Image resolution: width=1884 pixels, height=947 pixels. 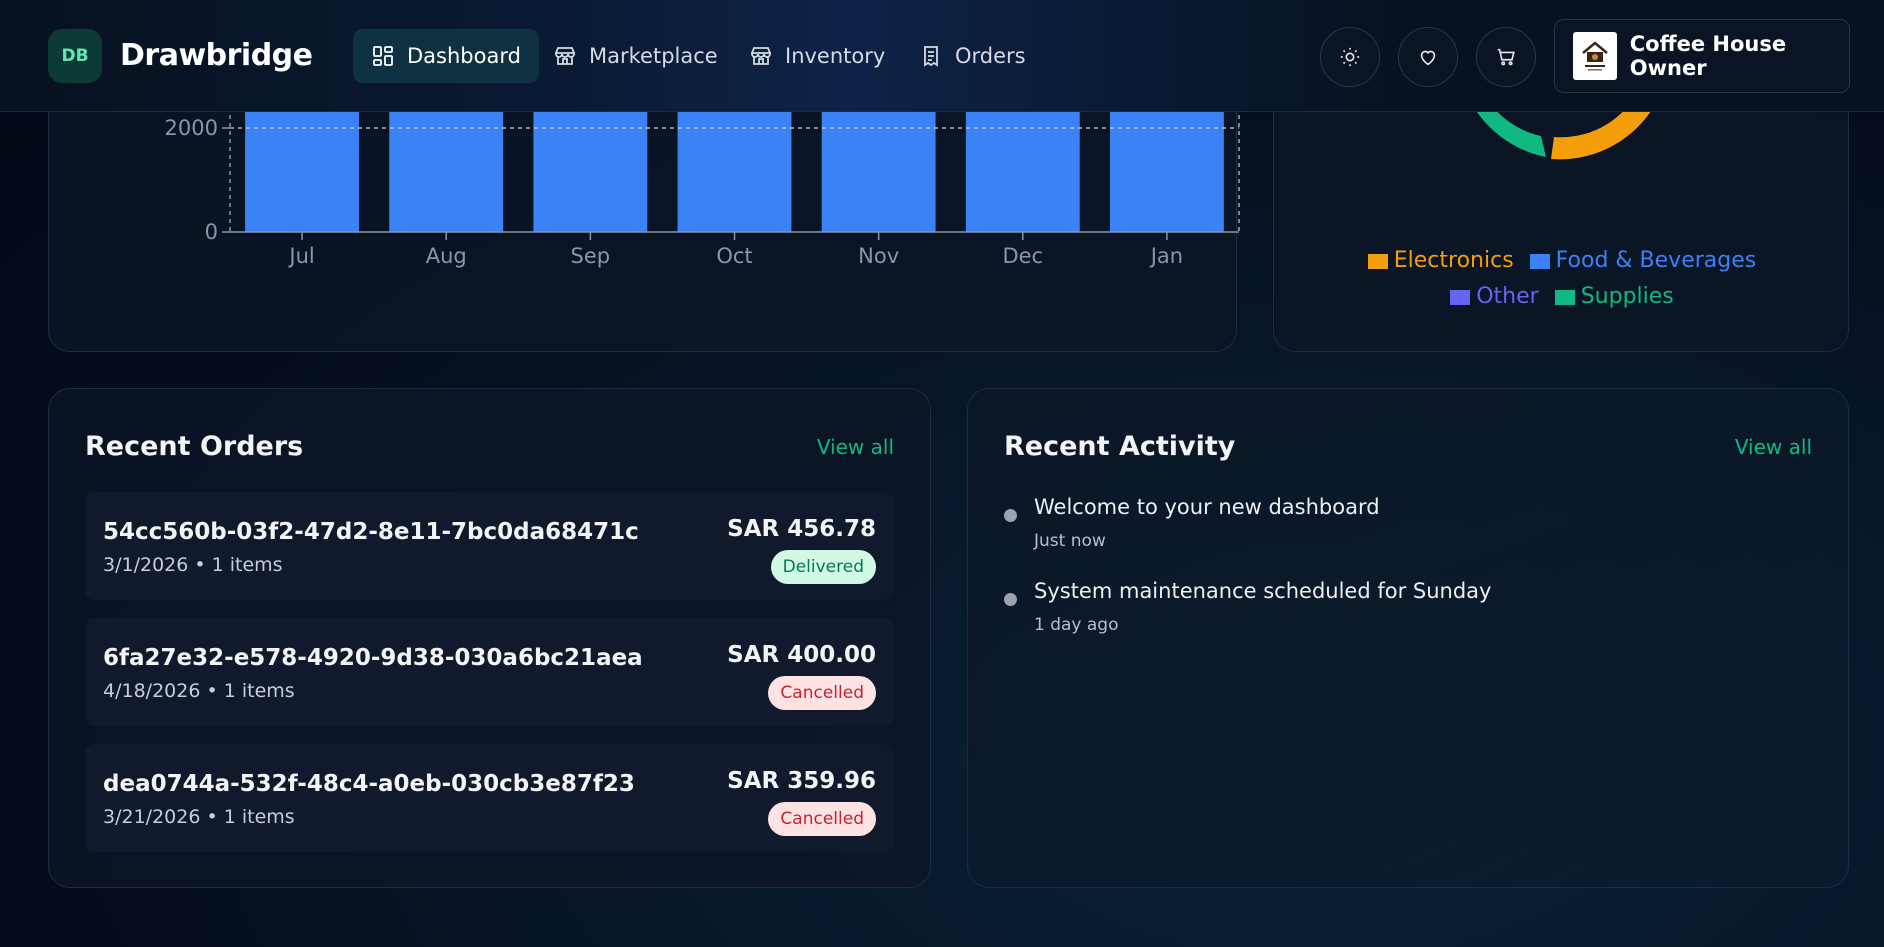 What do you see at coordinates (823, 567) in the screenshot?
I see `status-badge: Delivered` at bounding box center [823, 567].